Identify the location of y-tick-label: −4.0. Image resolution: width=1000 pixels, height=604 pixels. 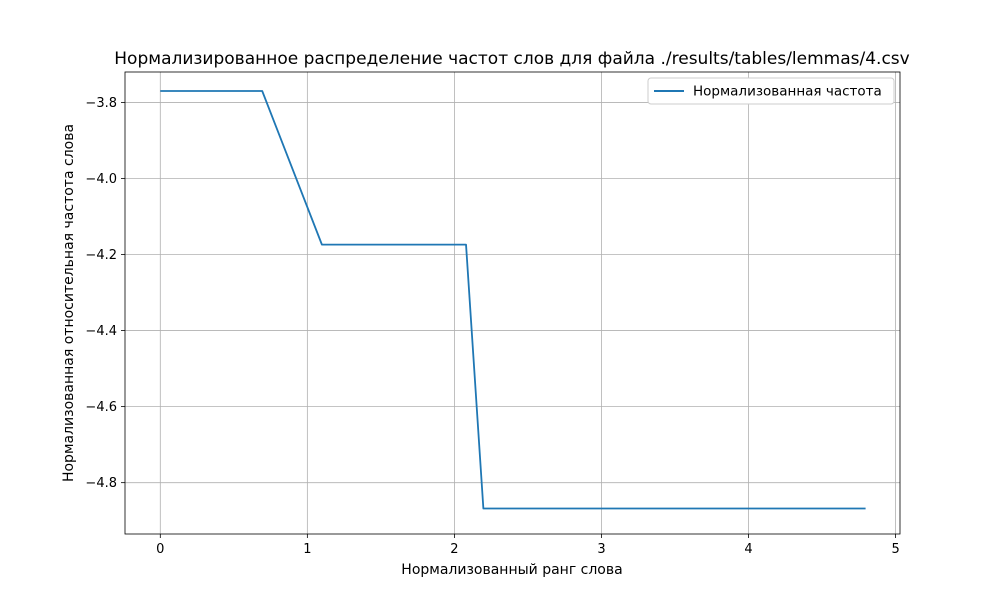
(101, 179).